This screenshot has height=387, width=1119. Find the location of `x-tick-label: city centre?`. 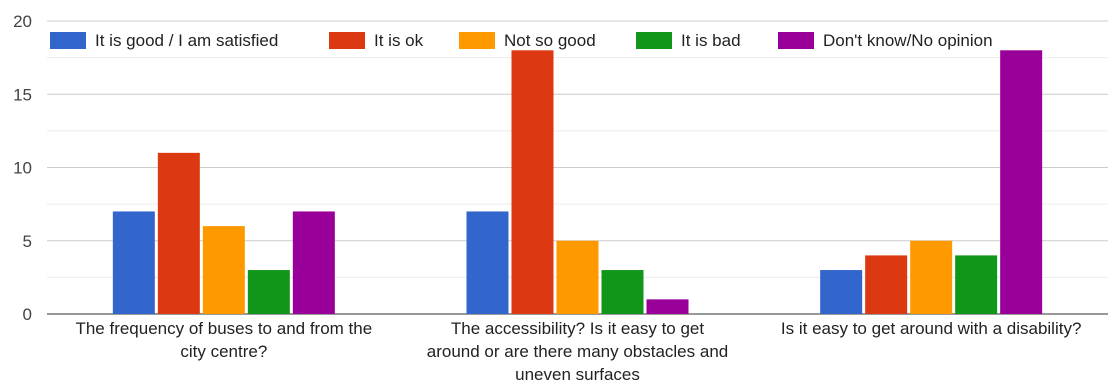

x-tick-label: city centre? is located at coordinates (223, 351).